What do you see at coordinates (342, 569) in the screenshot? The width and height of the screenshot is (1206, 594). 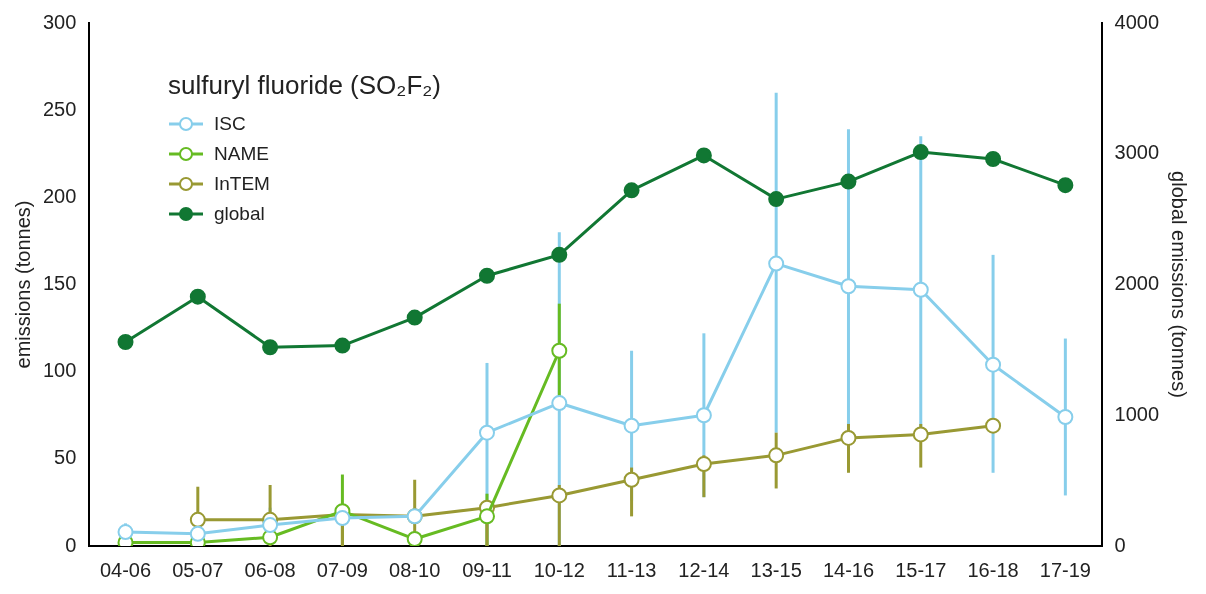 I see `x-tick-label: 07-09` at bounding box center [342, 569].